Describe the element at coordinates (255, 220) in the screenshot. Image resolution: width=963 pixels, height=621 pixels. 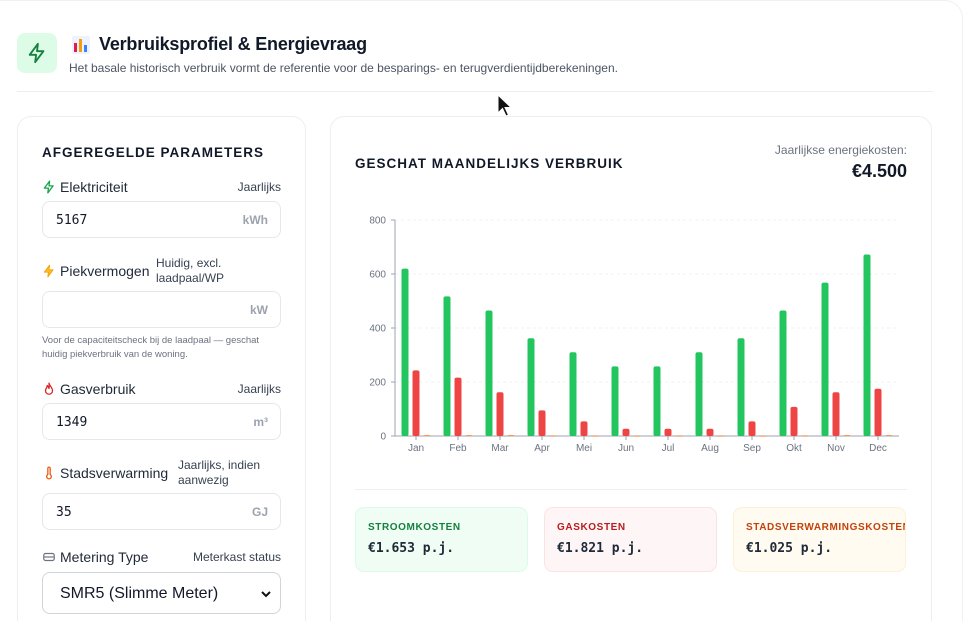
I see `electricity-unit: kWh` at that location.